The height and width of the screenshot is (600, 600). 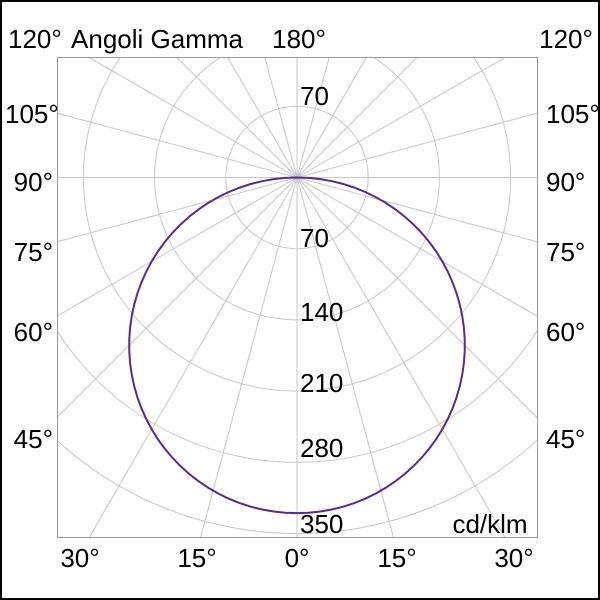 What do you see at coordinates (33, 332) in the screenshot?
I see `gamma-label-left-60: 60°` at bounding box center [33, 332].